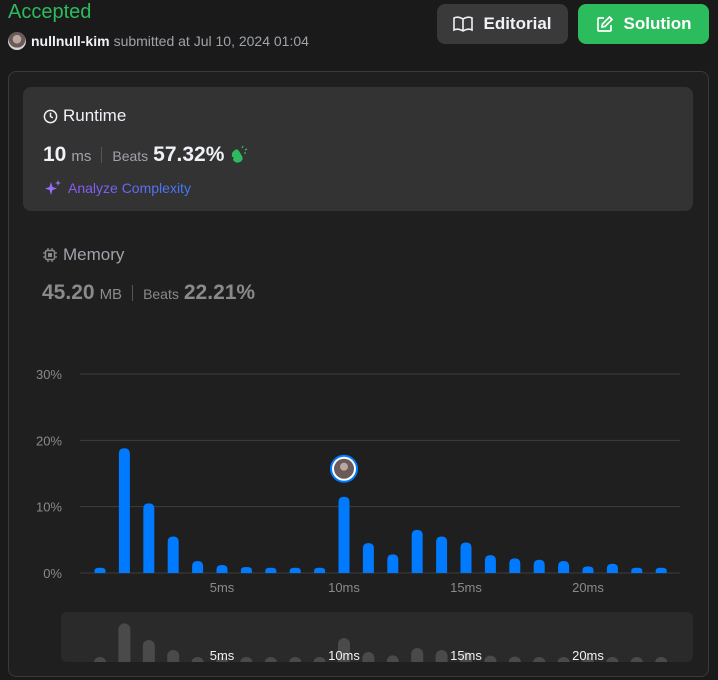 This screenshot has height=680, width=718. What do you see at coordinates (344, 587) in the screenshot?
I see `x-tick-label: 10ms` at bounding box center [344, 587].